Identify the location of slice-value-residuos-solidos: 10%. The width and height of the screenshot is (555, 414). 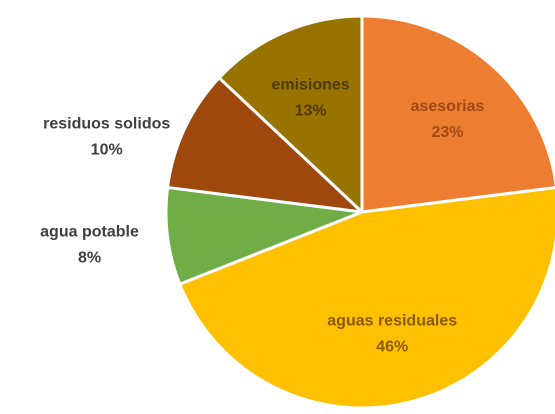
(107, 150).